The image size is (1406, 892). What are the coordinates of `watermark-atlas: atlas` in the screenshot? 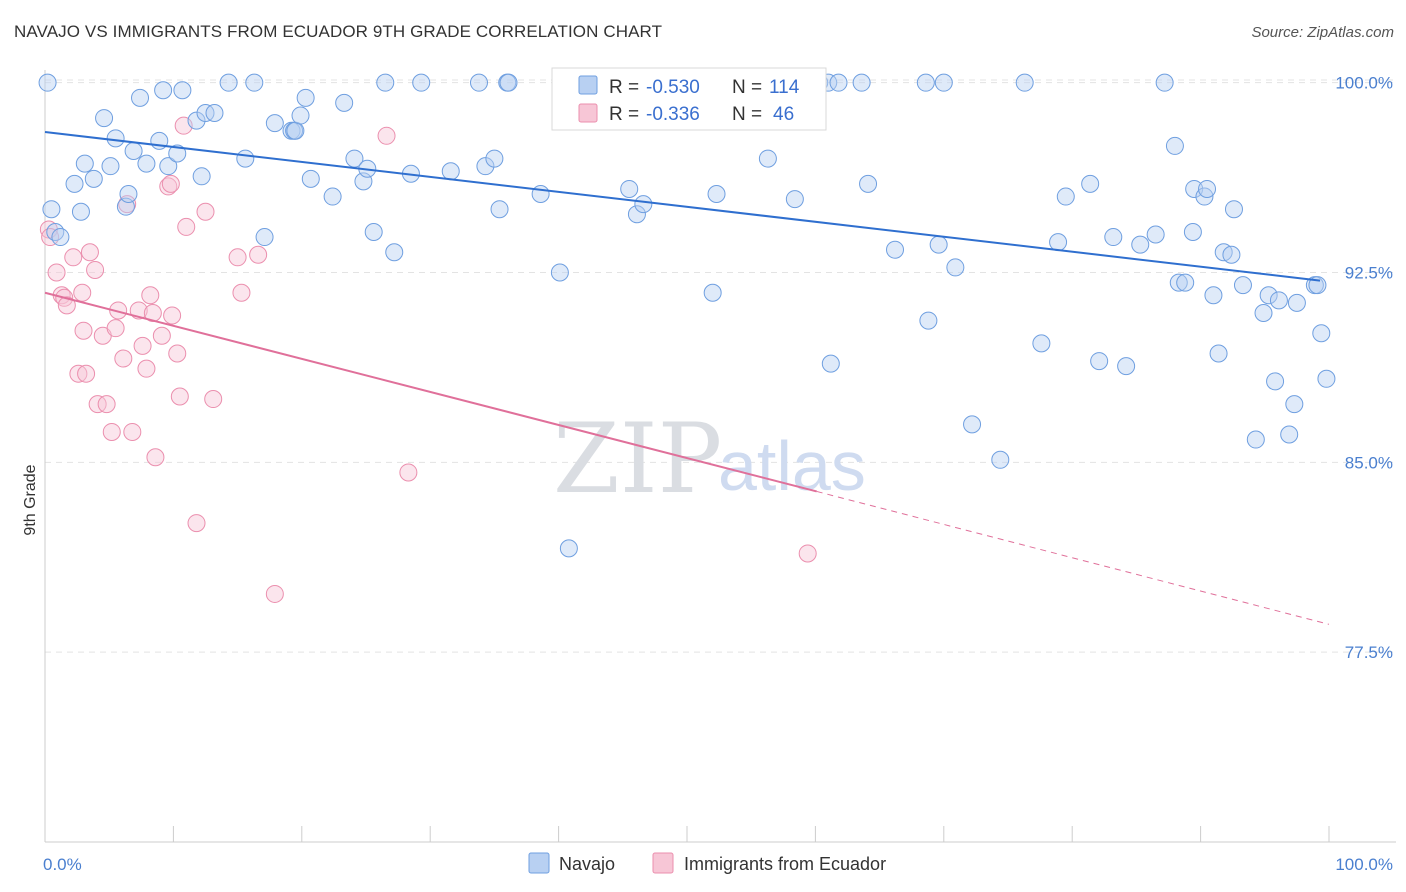 It's located at (792, 466).